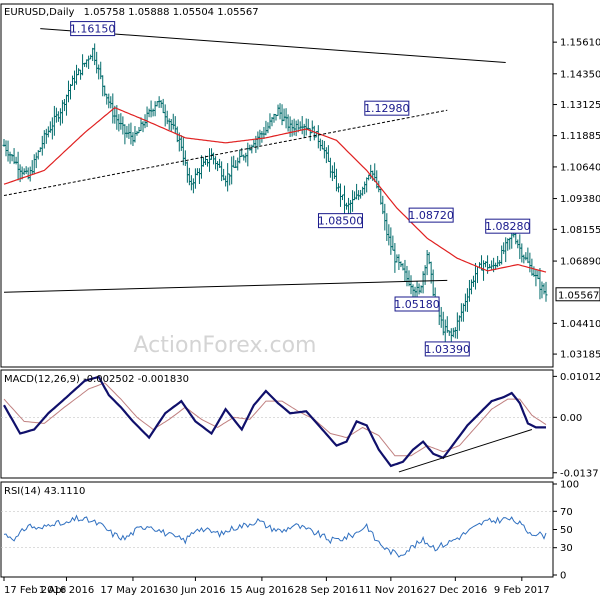  Describe the element at coordinates (580, 105) in the screenshot. I see `price-tick-label: 1.13125` at that location.